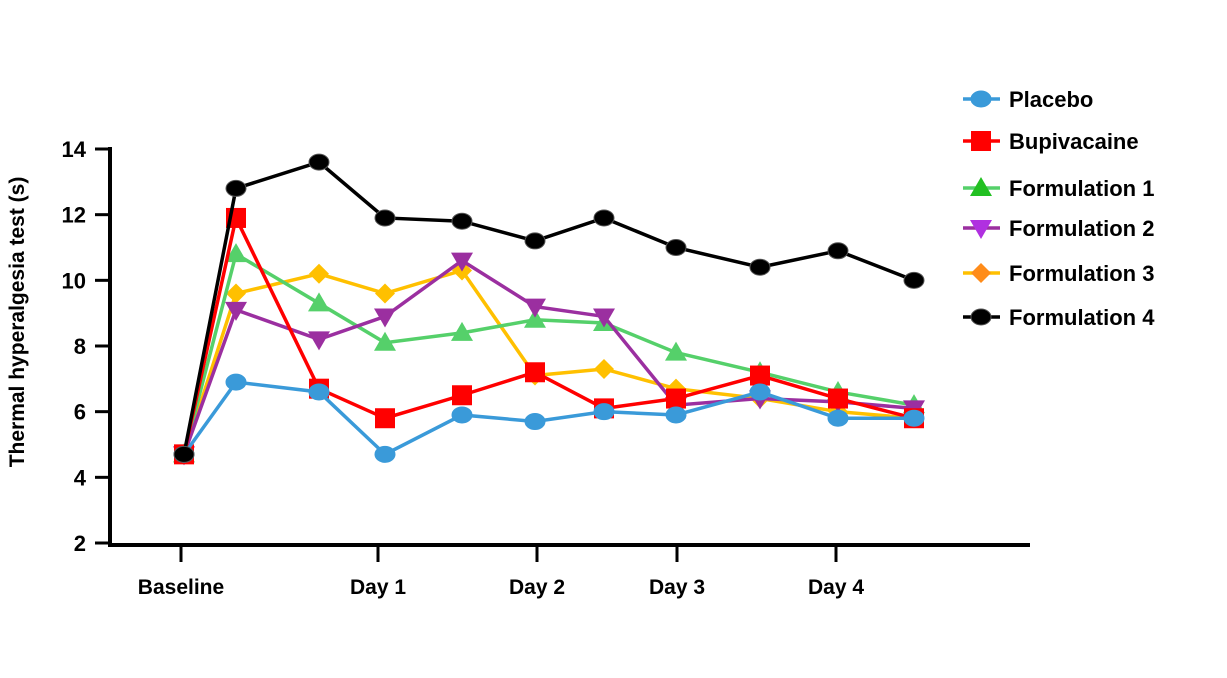 Image resolution: width=1227 pixels, height=678 pixels. I want to click on legend-label: Bupivacaine, so click(1074, 141).